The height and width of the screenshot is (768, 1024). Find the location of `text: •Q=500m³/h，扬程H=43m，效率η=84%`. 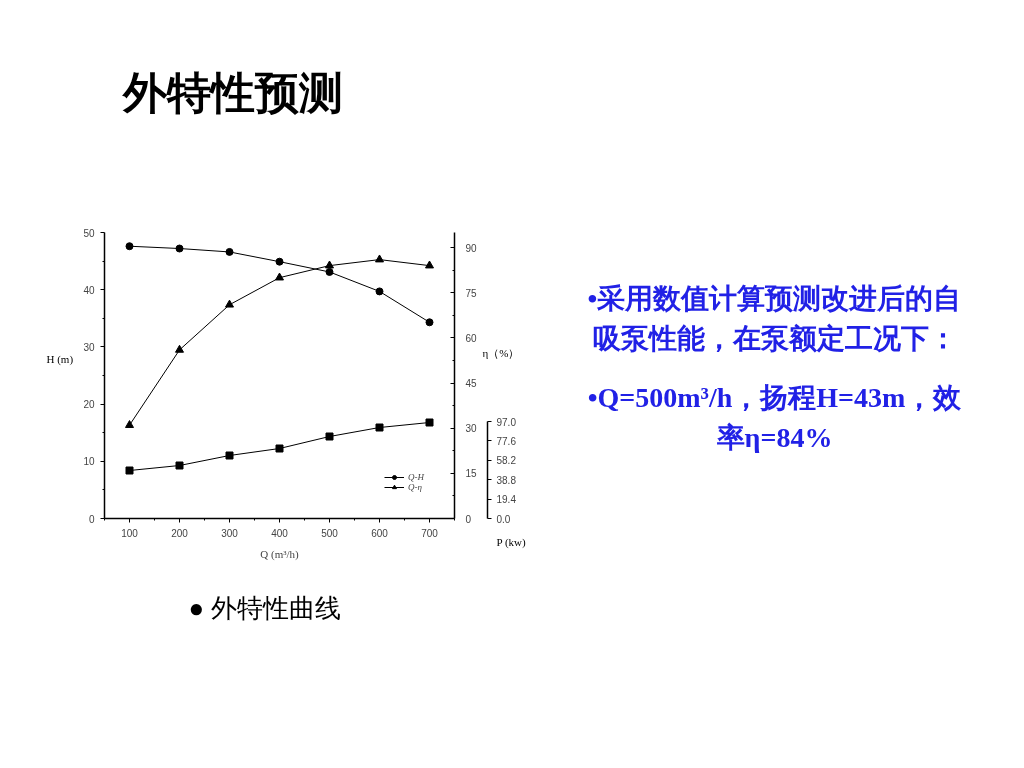

text: •Q=500m³/h，扬程H=43m，效率η=84% is located at coordinates (775, 417).